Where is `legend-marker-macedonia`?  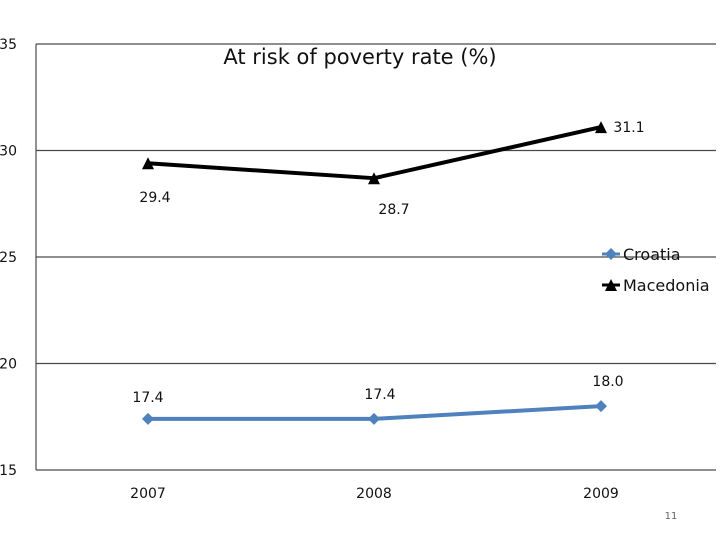
legend-marker-macedonia is located at coordinates (611, 285).